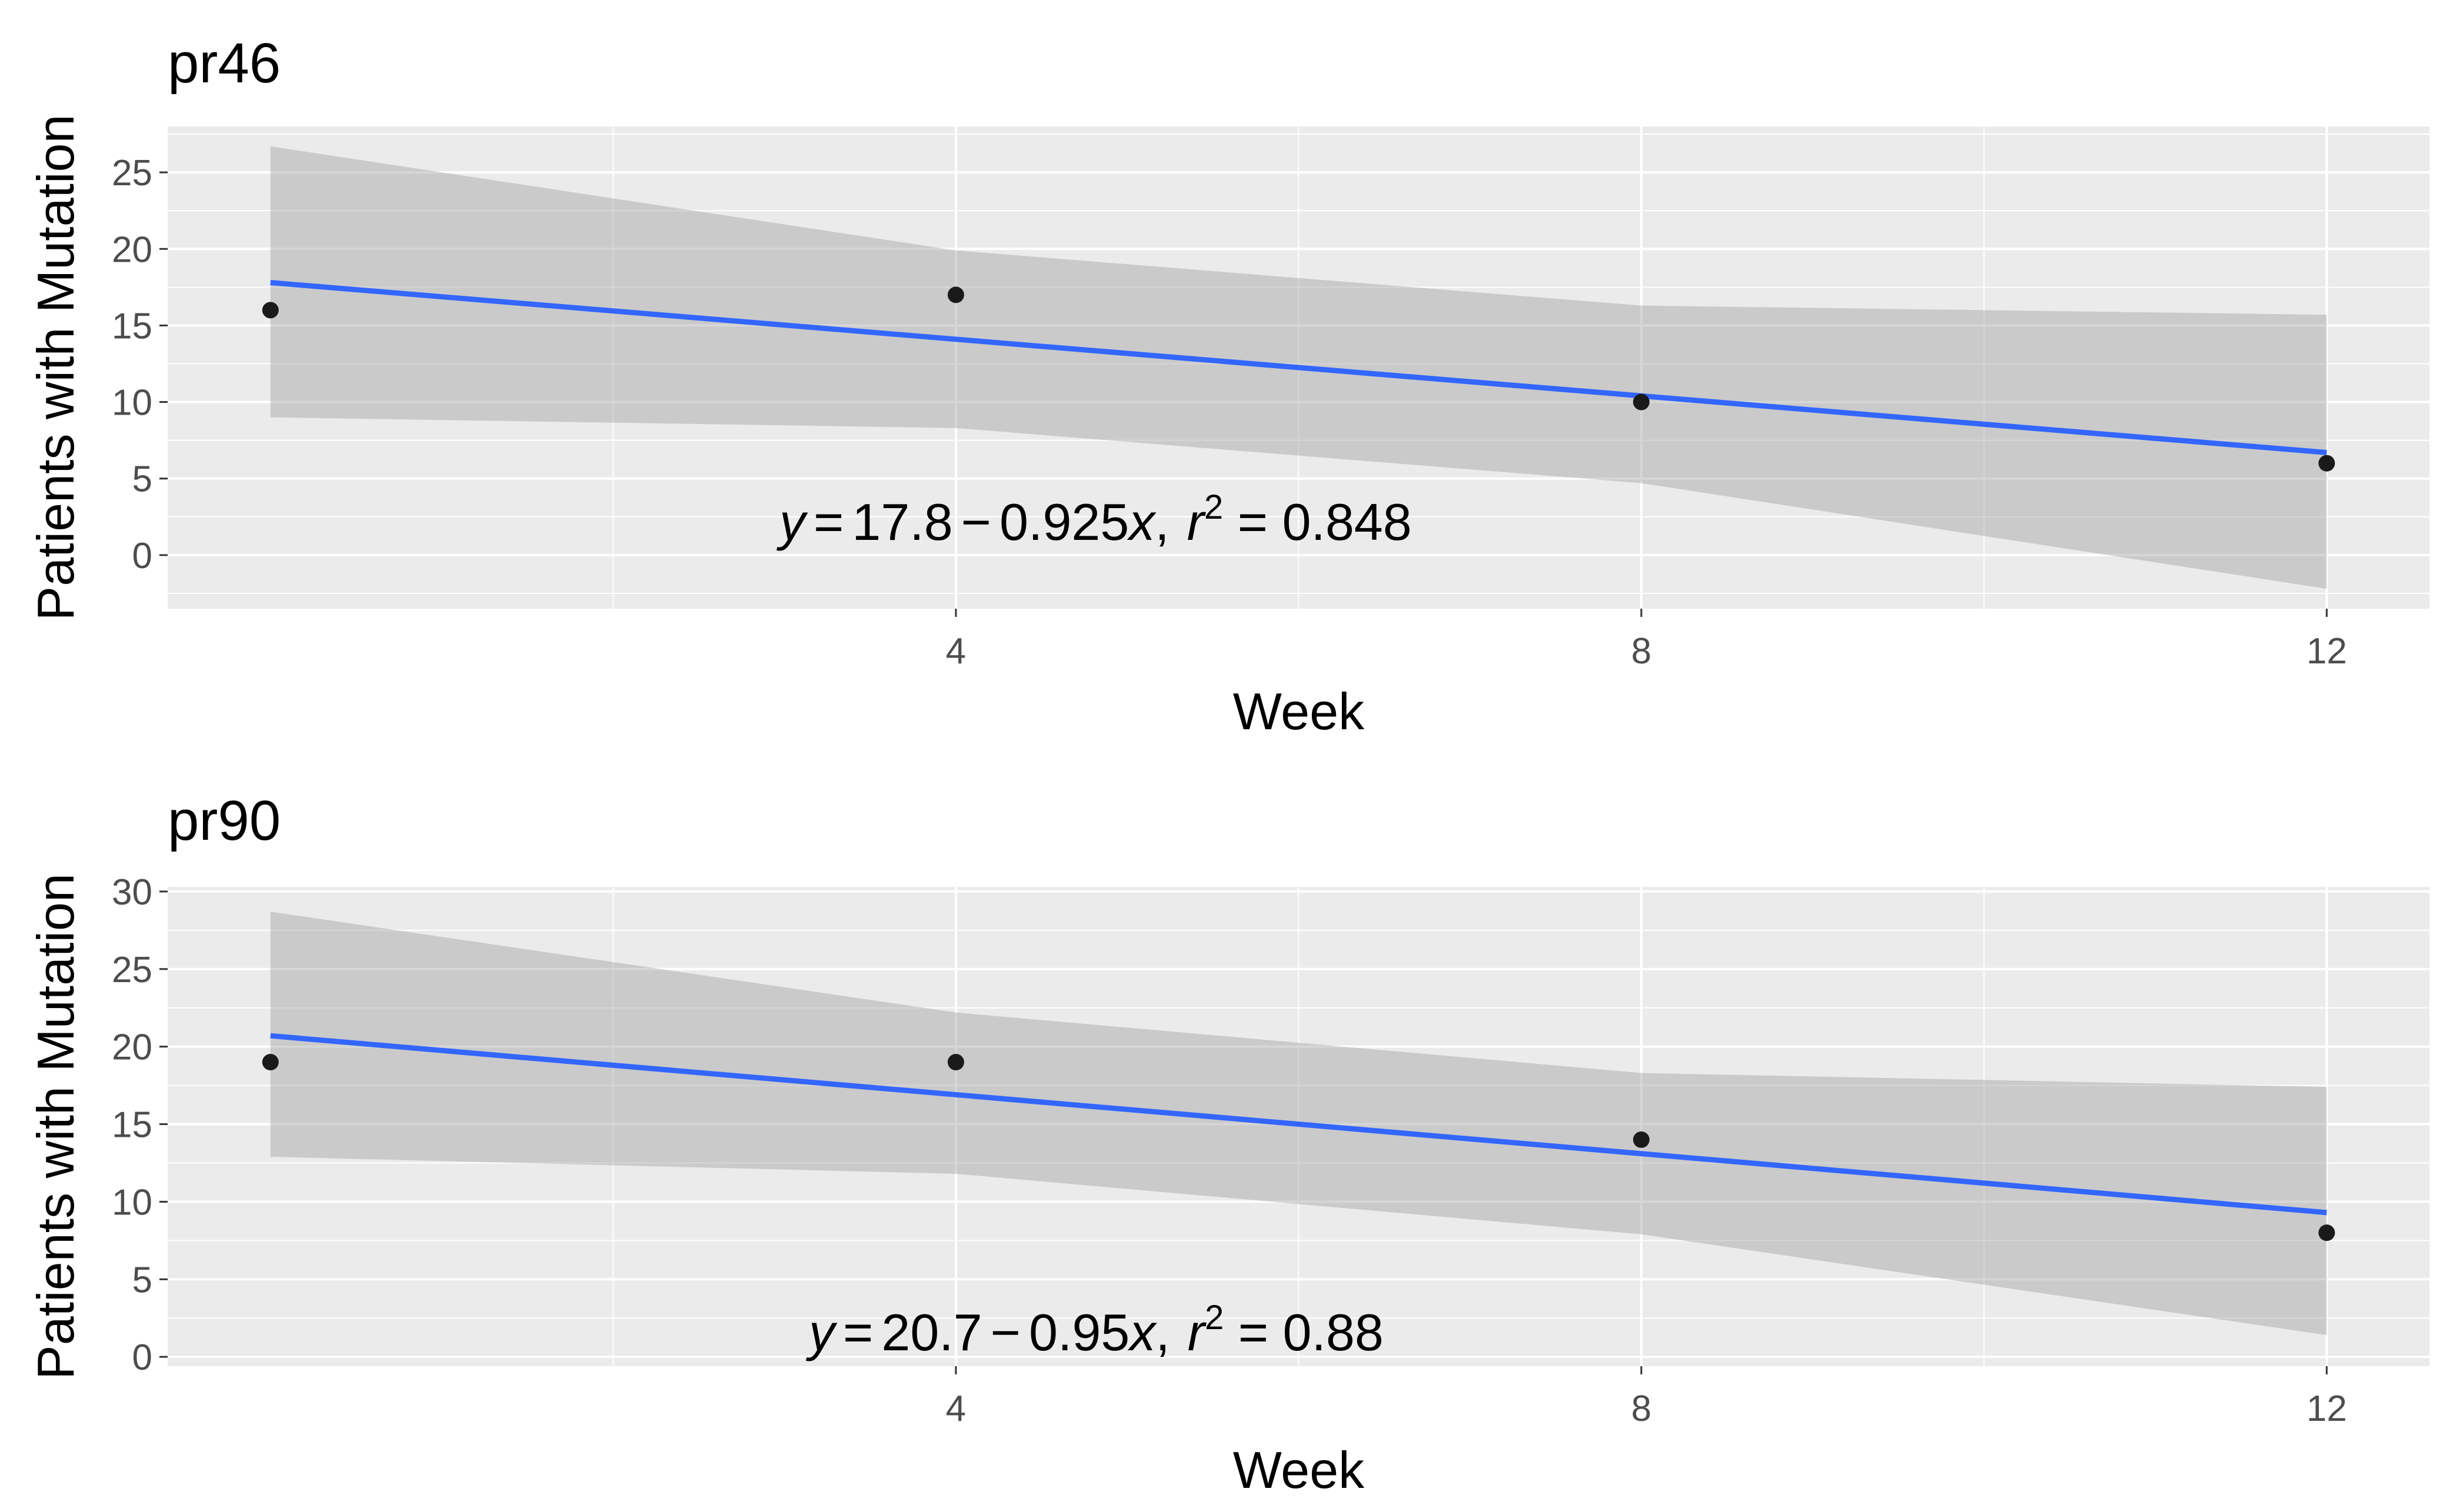 Image resolution: width=2456 pixels, height=1512 pixels. Describe the element at coordinates (132, 892) in the screenshot. I see `y-tick-label: 30` at that location.